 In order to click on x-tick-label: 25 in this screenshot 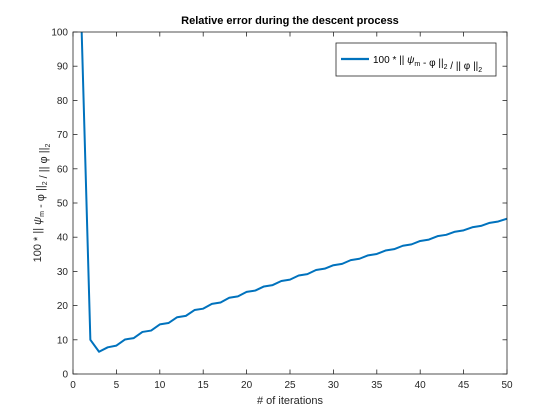, I will do `click(290, 385)`.